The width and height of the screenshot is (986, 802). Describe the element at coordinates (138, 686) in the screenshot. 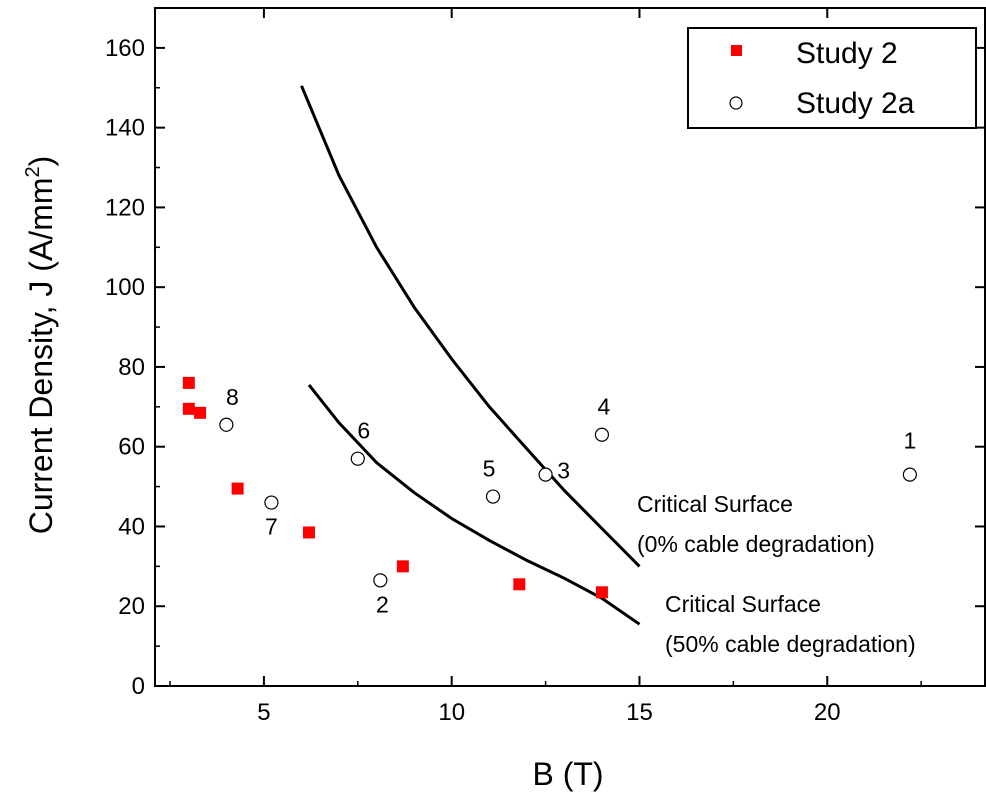

I see `y-tick-label: 0` at that location.